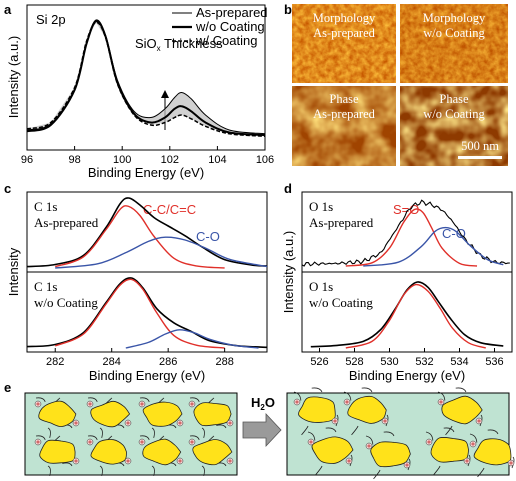  I want to click on afm-tile-2-line1: Morphology, so click(454, 18).